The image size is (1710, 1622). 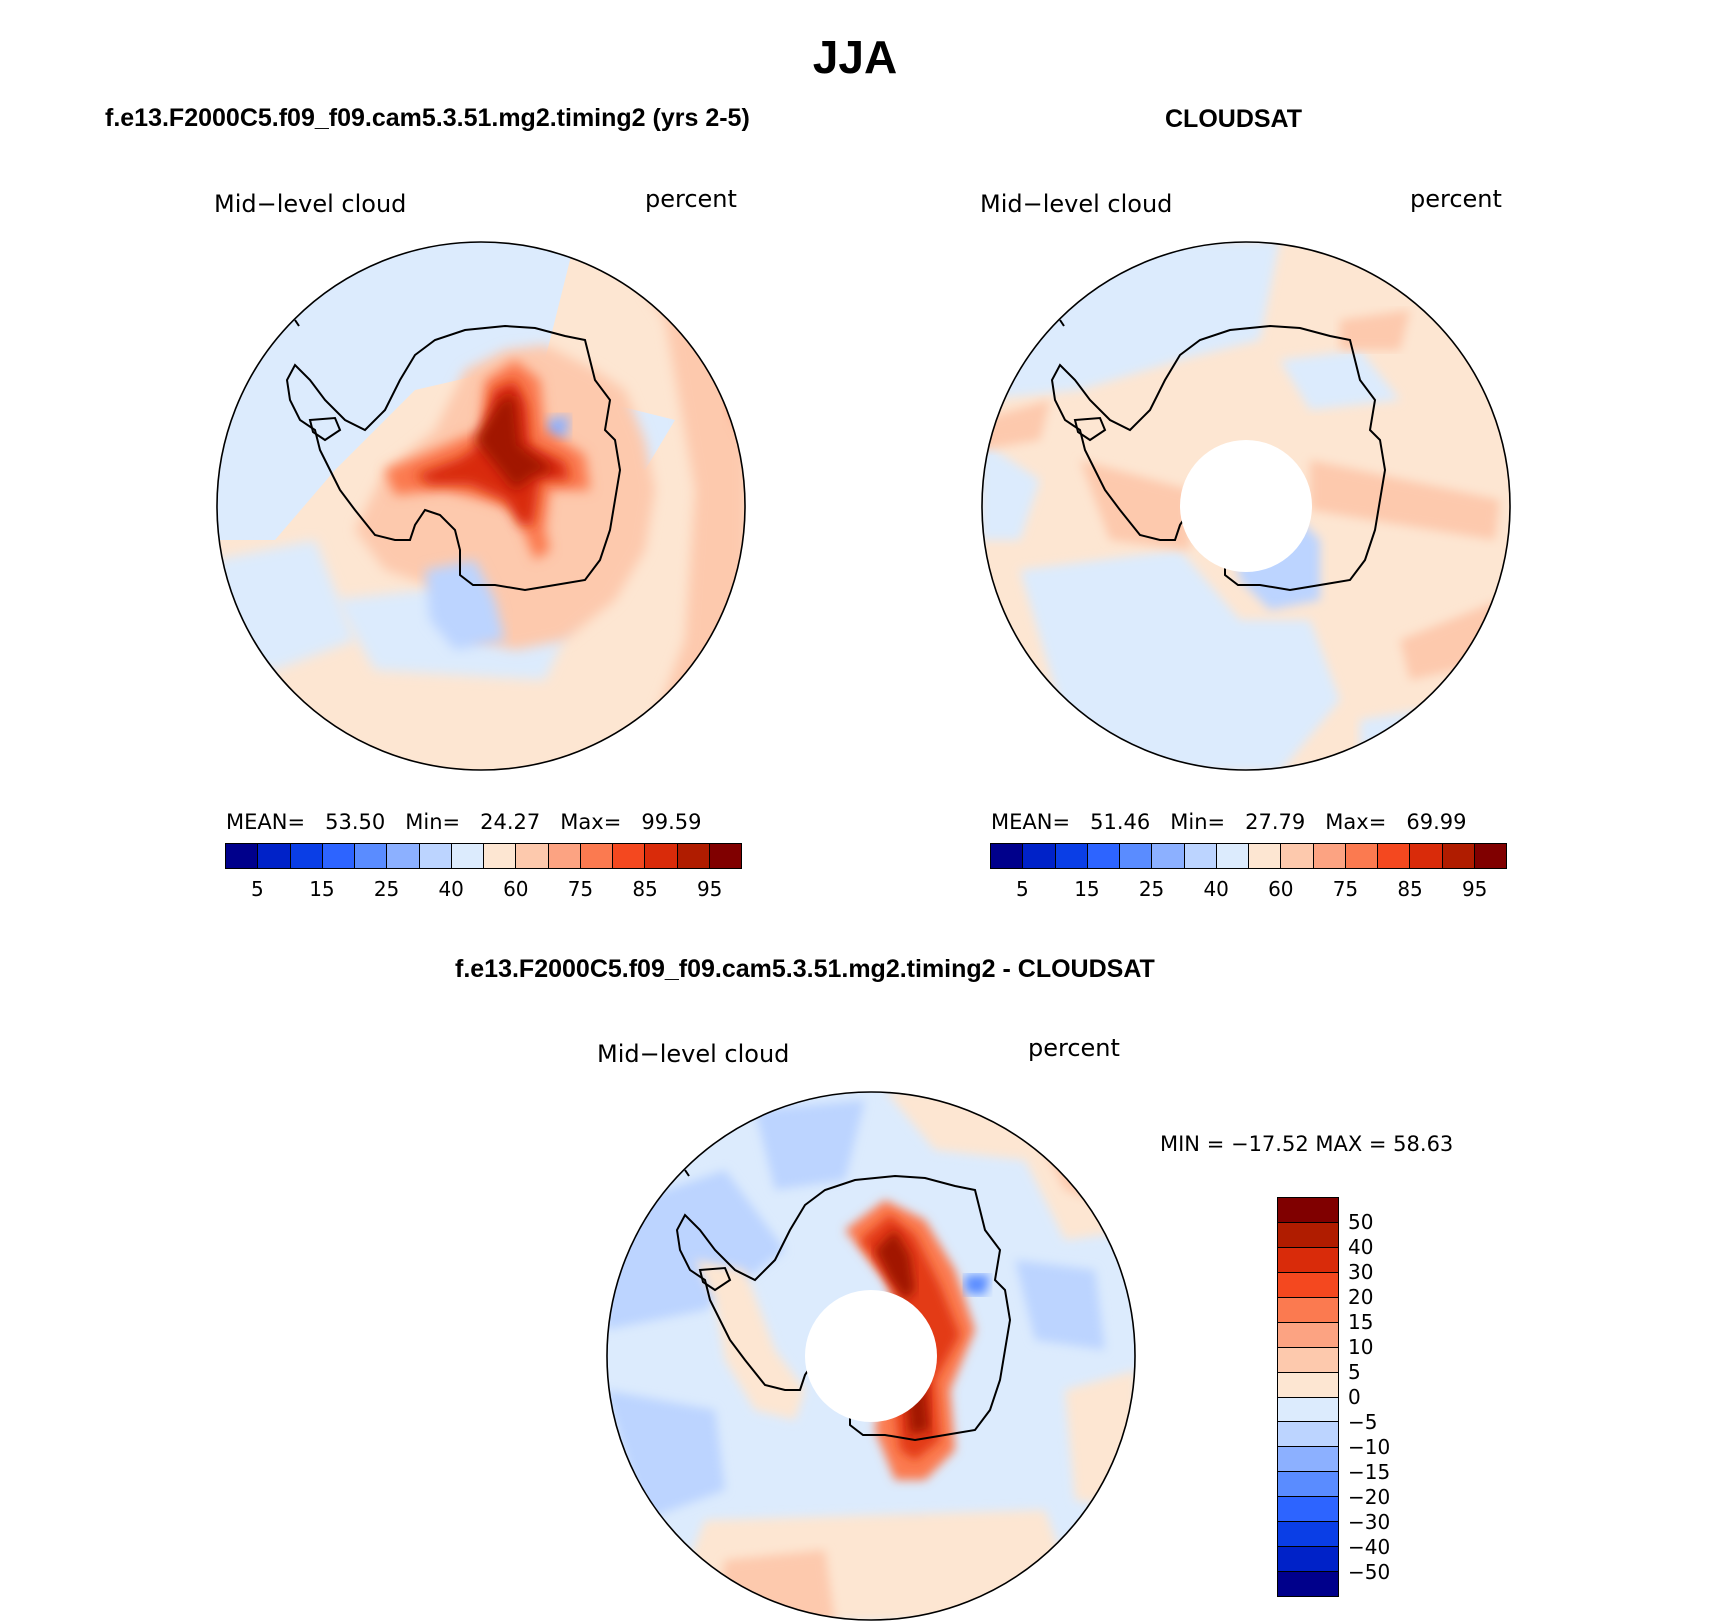 What do you see at coordinates (1369, 1572) in the screenshot?
I see `colorbar-tick-label: −50` at bounding box center [1369, 1572].